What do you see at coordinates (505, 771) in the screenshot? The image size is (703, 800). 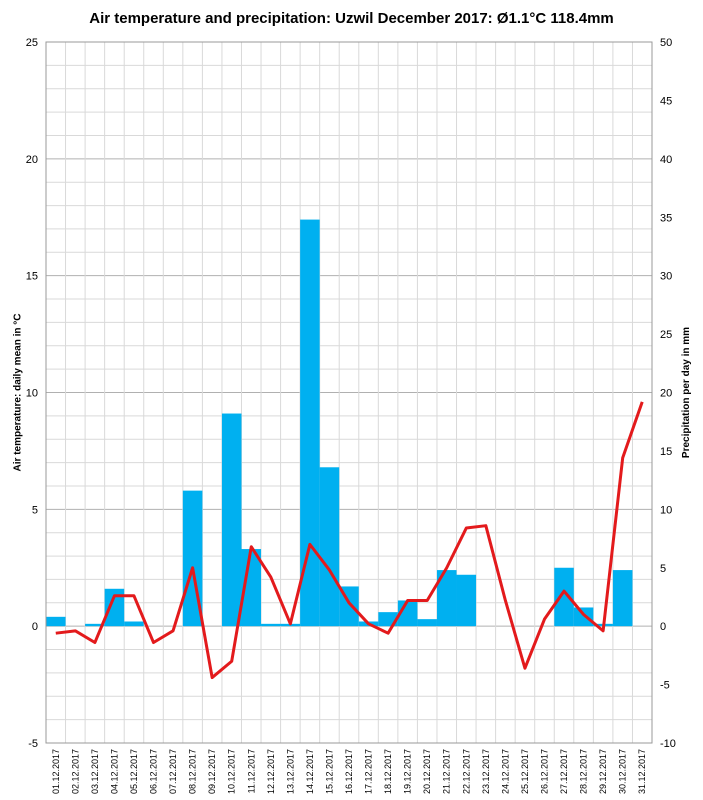 I see `x-tick-label: 24.12.2017` at bounding box center [505, 771].